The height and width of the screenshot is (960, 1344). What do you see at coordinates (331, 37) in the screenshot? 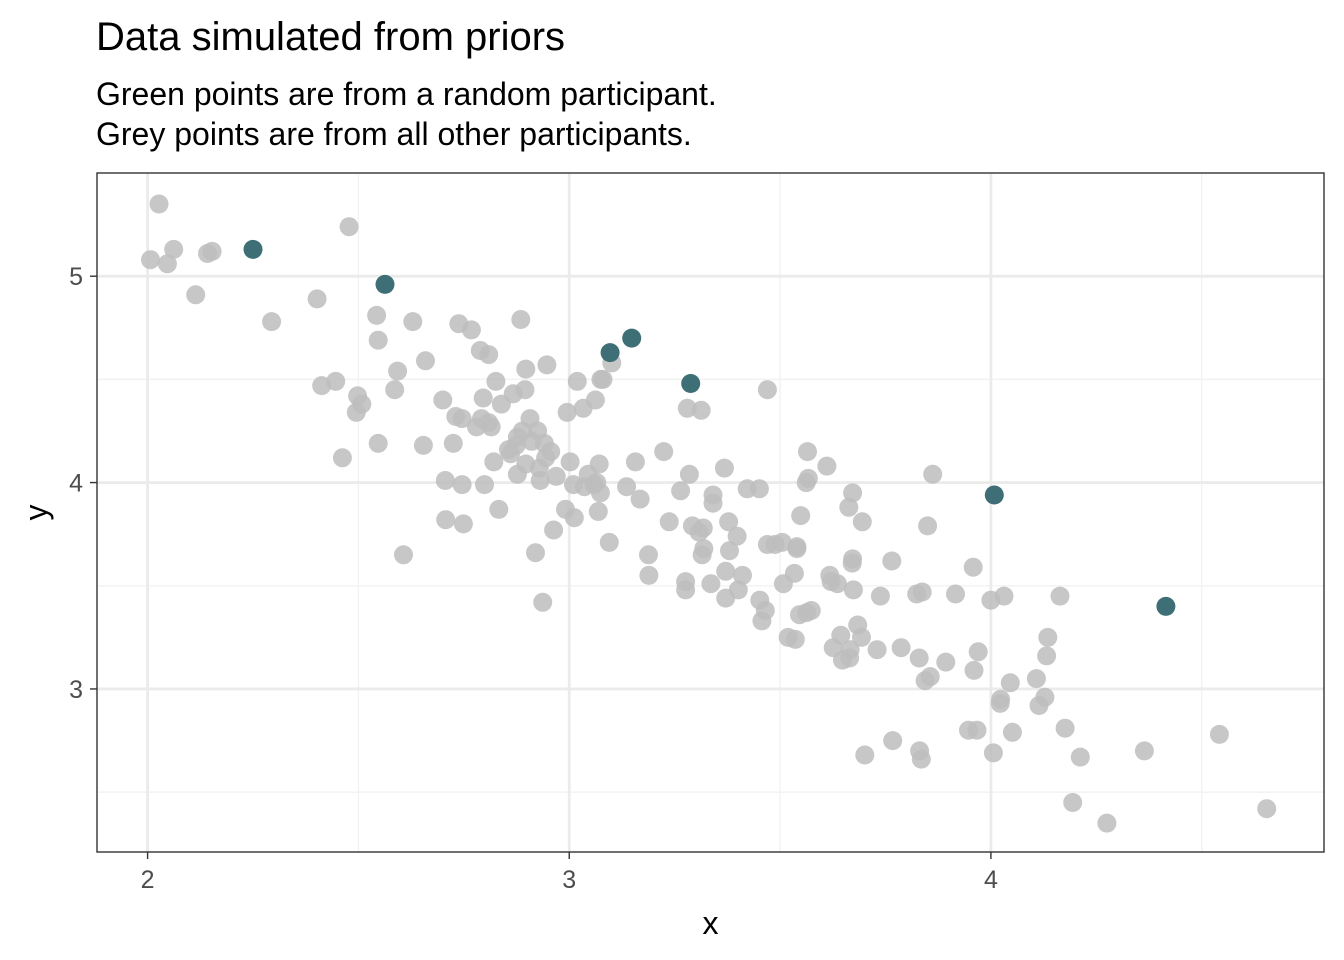
I see `chart-title: Data simulated from priors` at bounding box center [331, 37].